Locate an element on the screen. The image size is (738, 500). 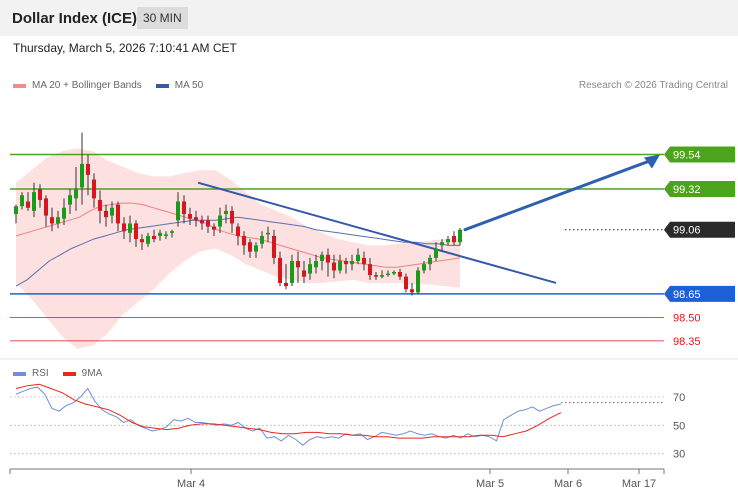
timeframe-button: 30 MIN is located at coordinates (162, 18).